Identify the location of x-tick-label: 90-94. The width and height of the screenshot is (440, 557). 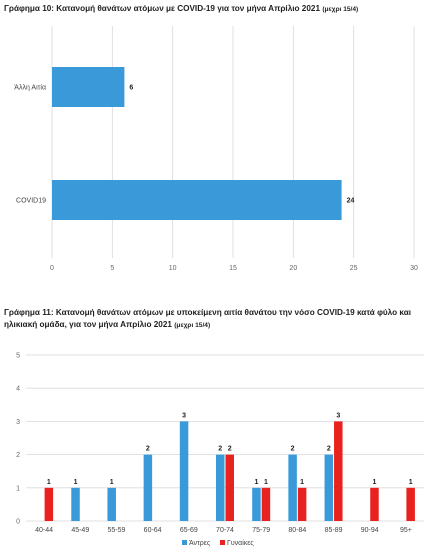
(370, 530).